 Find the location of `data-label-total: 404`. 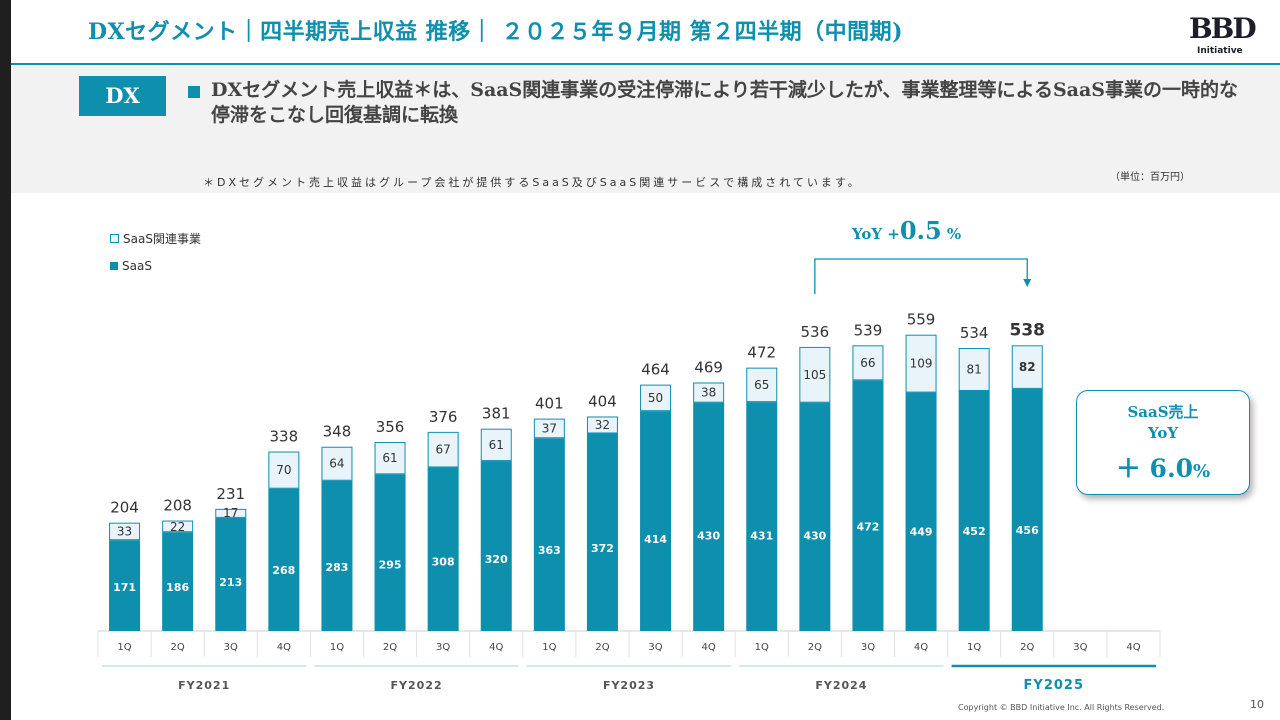

data-label-total: 404 is located at coordinates (602, 401).